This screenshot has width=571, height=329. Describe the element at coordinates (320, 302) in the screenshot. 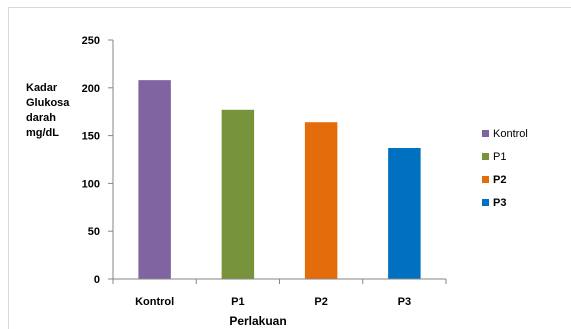

I see `x-tick-label: P2` at that location.